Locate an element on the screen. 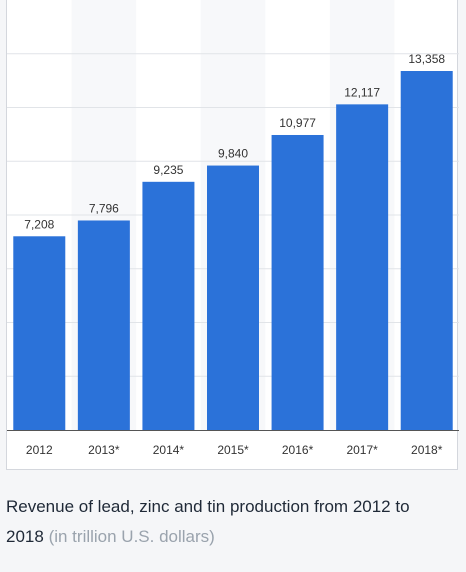 The width and height of the screenshot is (466, 572). value-label: 9,840 is located at coordinates (233, 154).